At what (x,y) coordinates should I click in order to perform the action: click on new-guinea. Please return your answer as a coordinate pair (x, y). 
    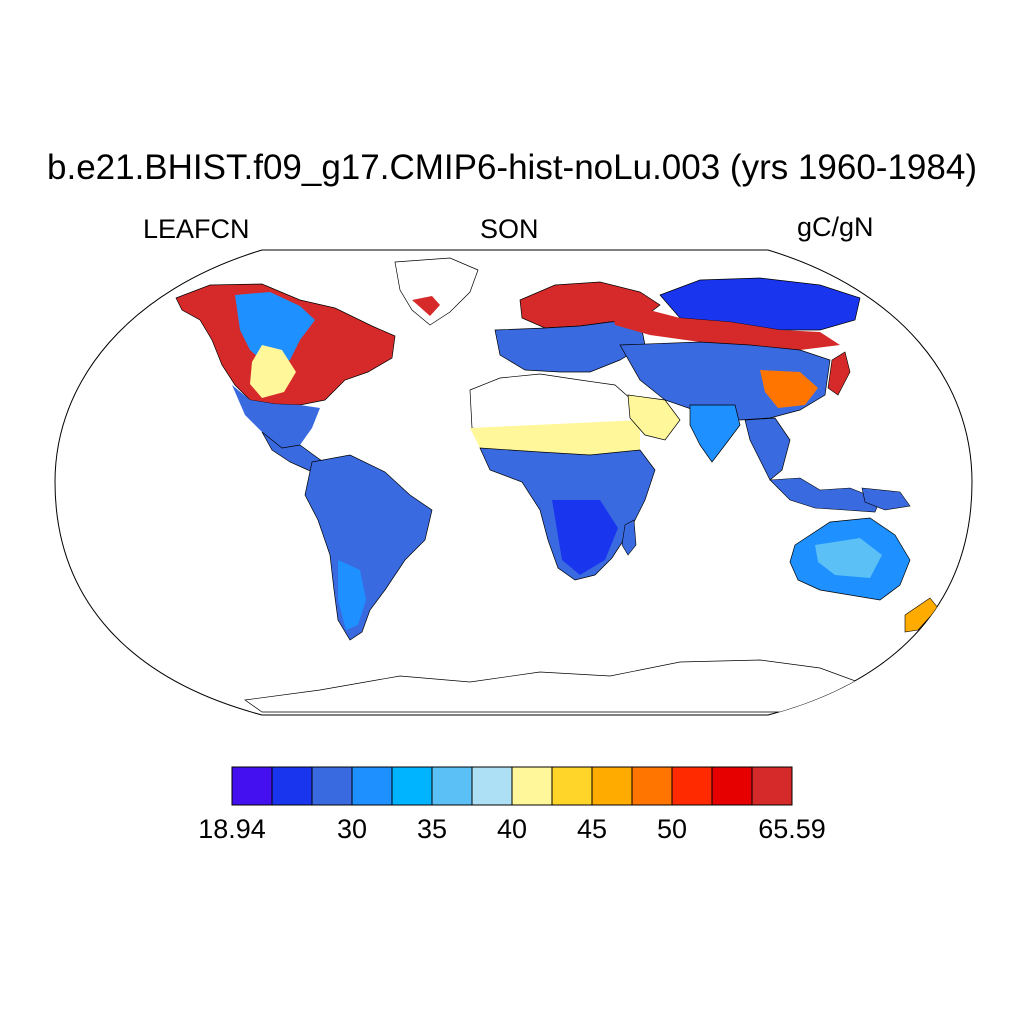
    Looking at the image, I should click on (886, 499).